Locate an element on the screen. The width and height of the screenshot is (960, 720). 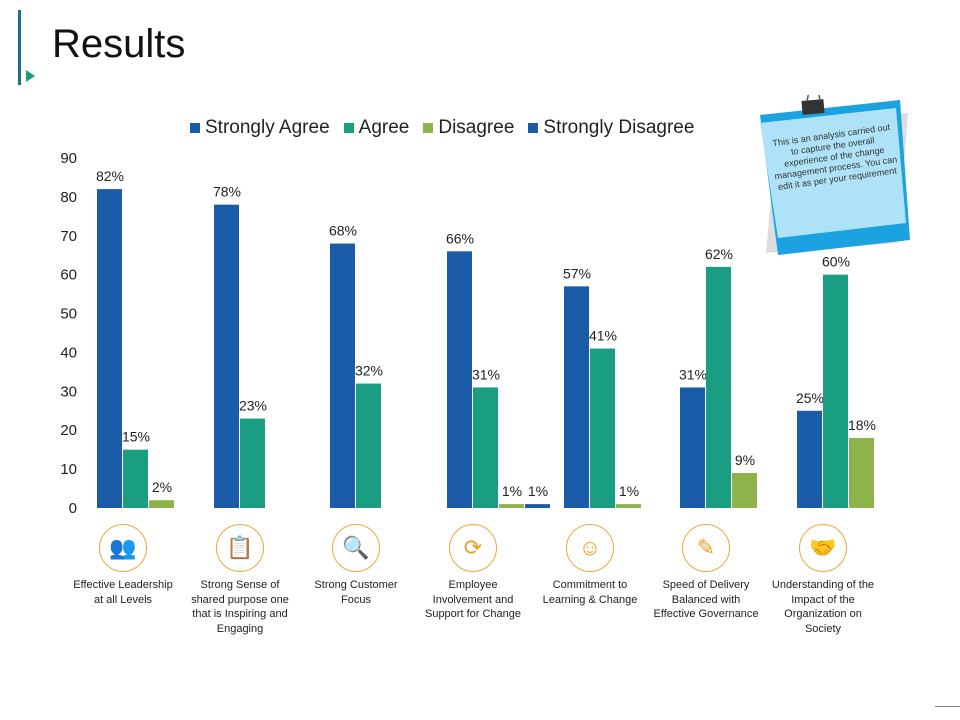
data-label: 2% is located at coordinates (162, 487).